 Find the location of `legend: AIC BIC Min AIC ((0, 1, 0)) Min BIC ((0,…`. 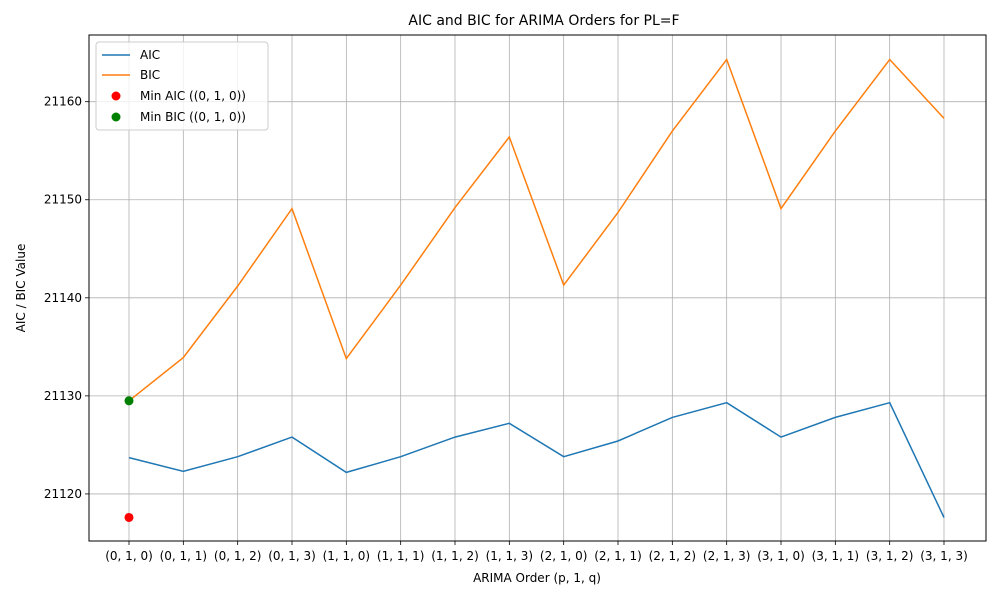

legend: AIC BIC Min AIC ((0, 1, 0)) Min BIC ((0,… is located at coordinates (182, 86).